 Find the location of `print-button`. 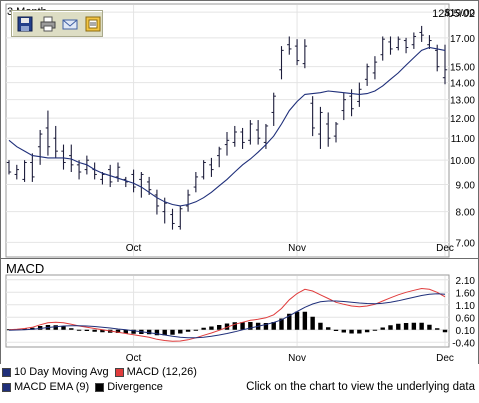

print-button is located at coordinates (48, 24).